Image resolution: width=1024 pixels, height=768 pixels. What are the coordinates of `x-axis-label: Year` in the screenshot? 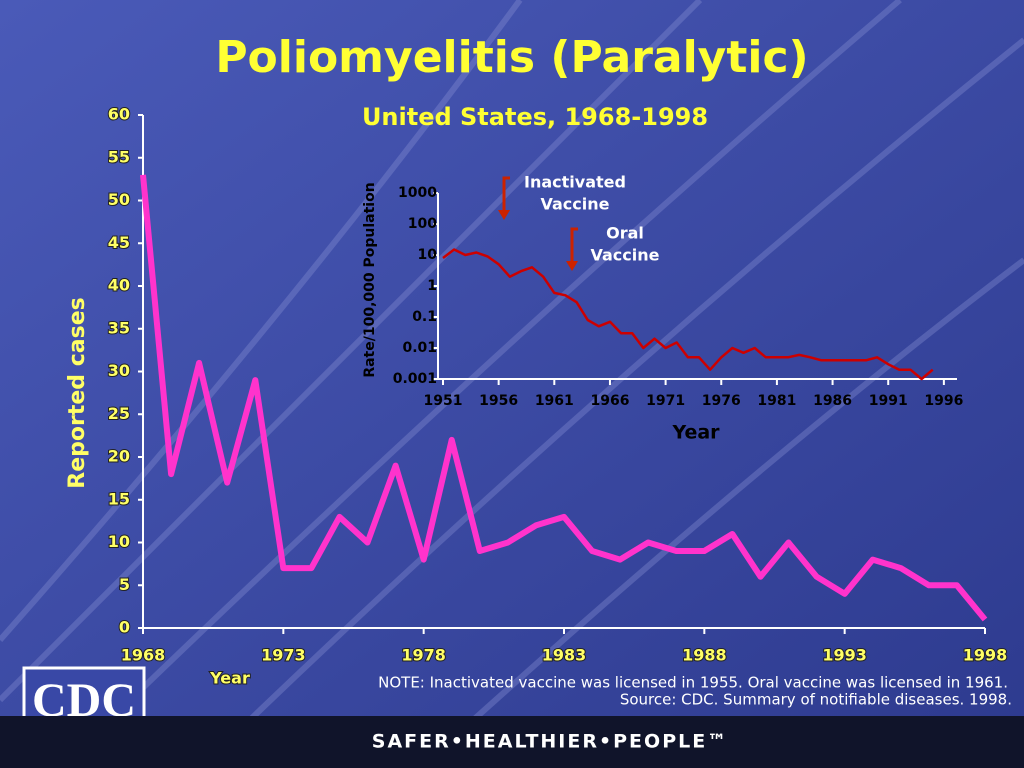 It's located at (229, 678).